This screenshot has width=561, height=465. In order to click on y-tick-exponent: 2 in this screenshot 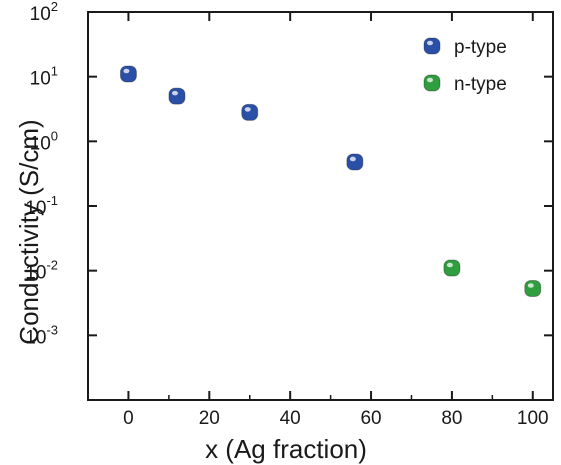, I will do `click(54, 7)`.